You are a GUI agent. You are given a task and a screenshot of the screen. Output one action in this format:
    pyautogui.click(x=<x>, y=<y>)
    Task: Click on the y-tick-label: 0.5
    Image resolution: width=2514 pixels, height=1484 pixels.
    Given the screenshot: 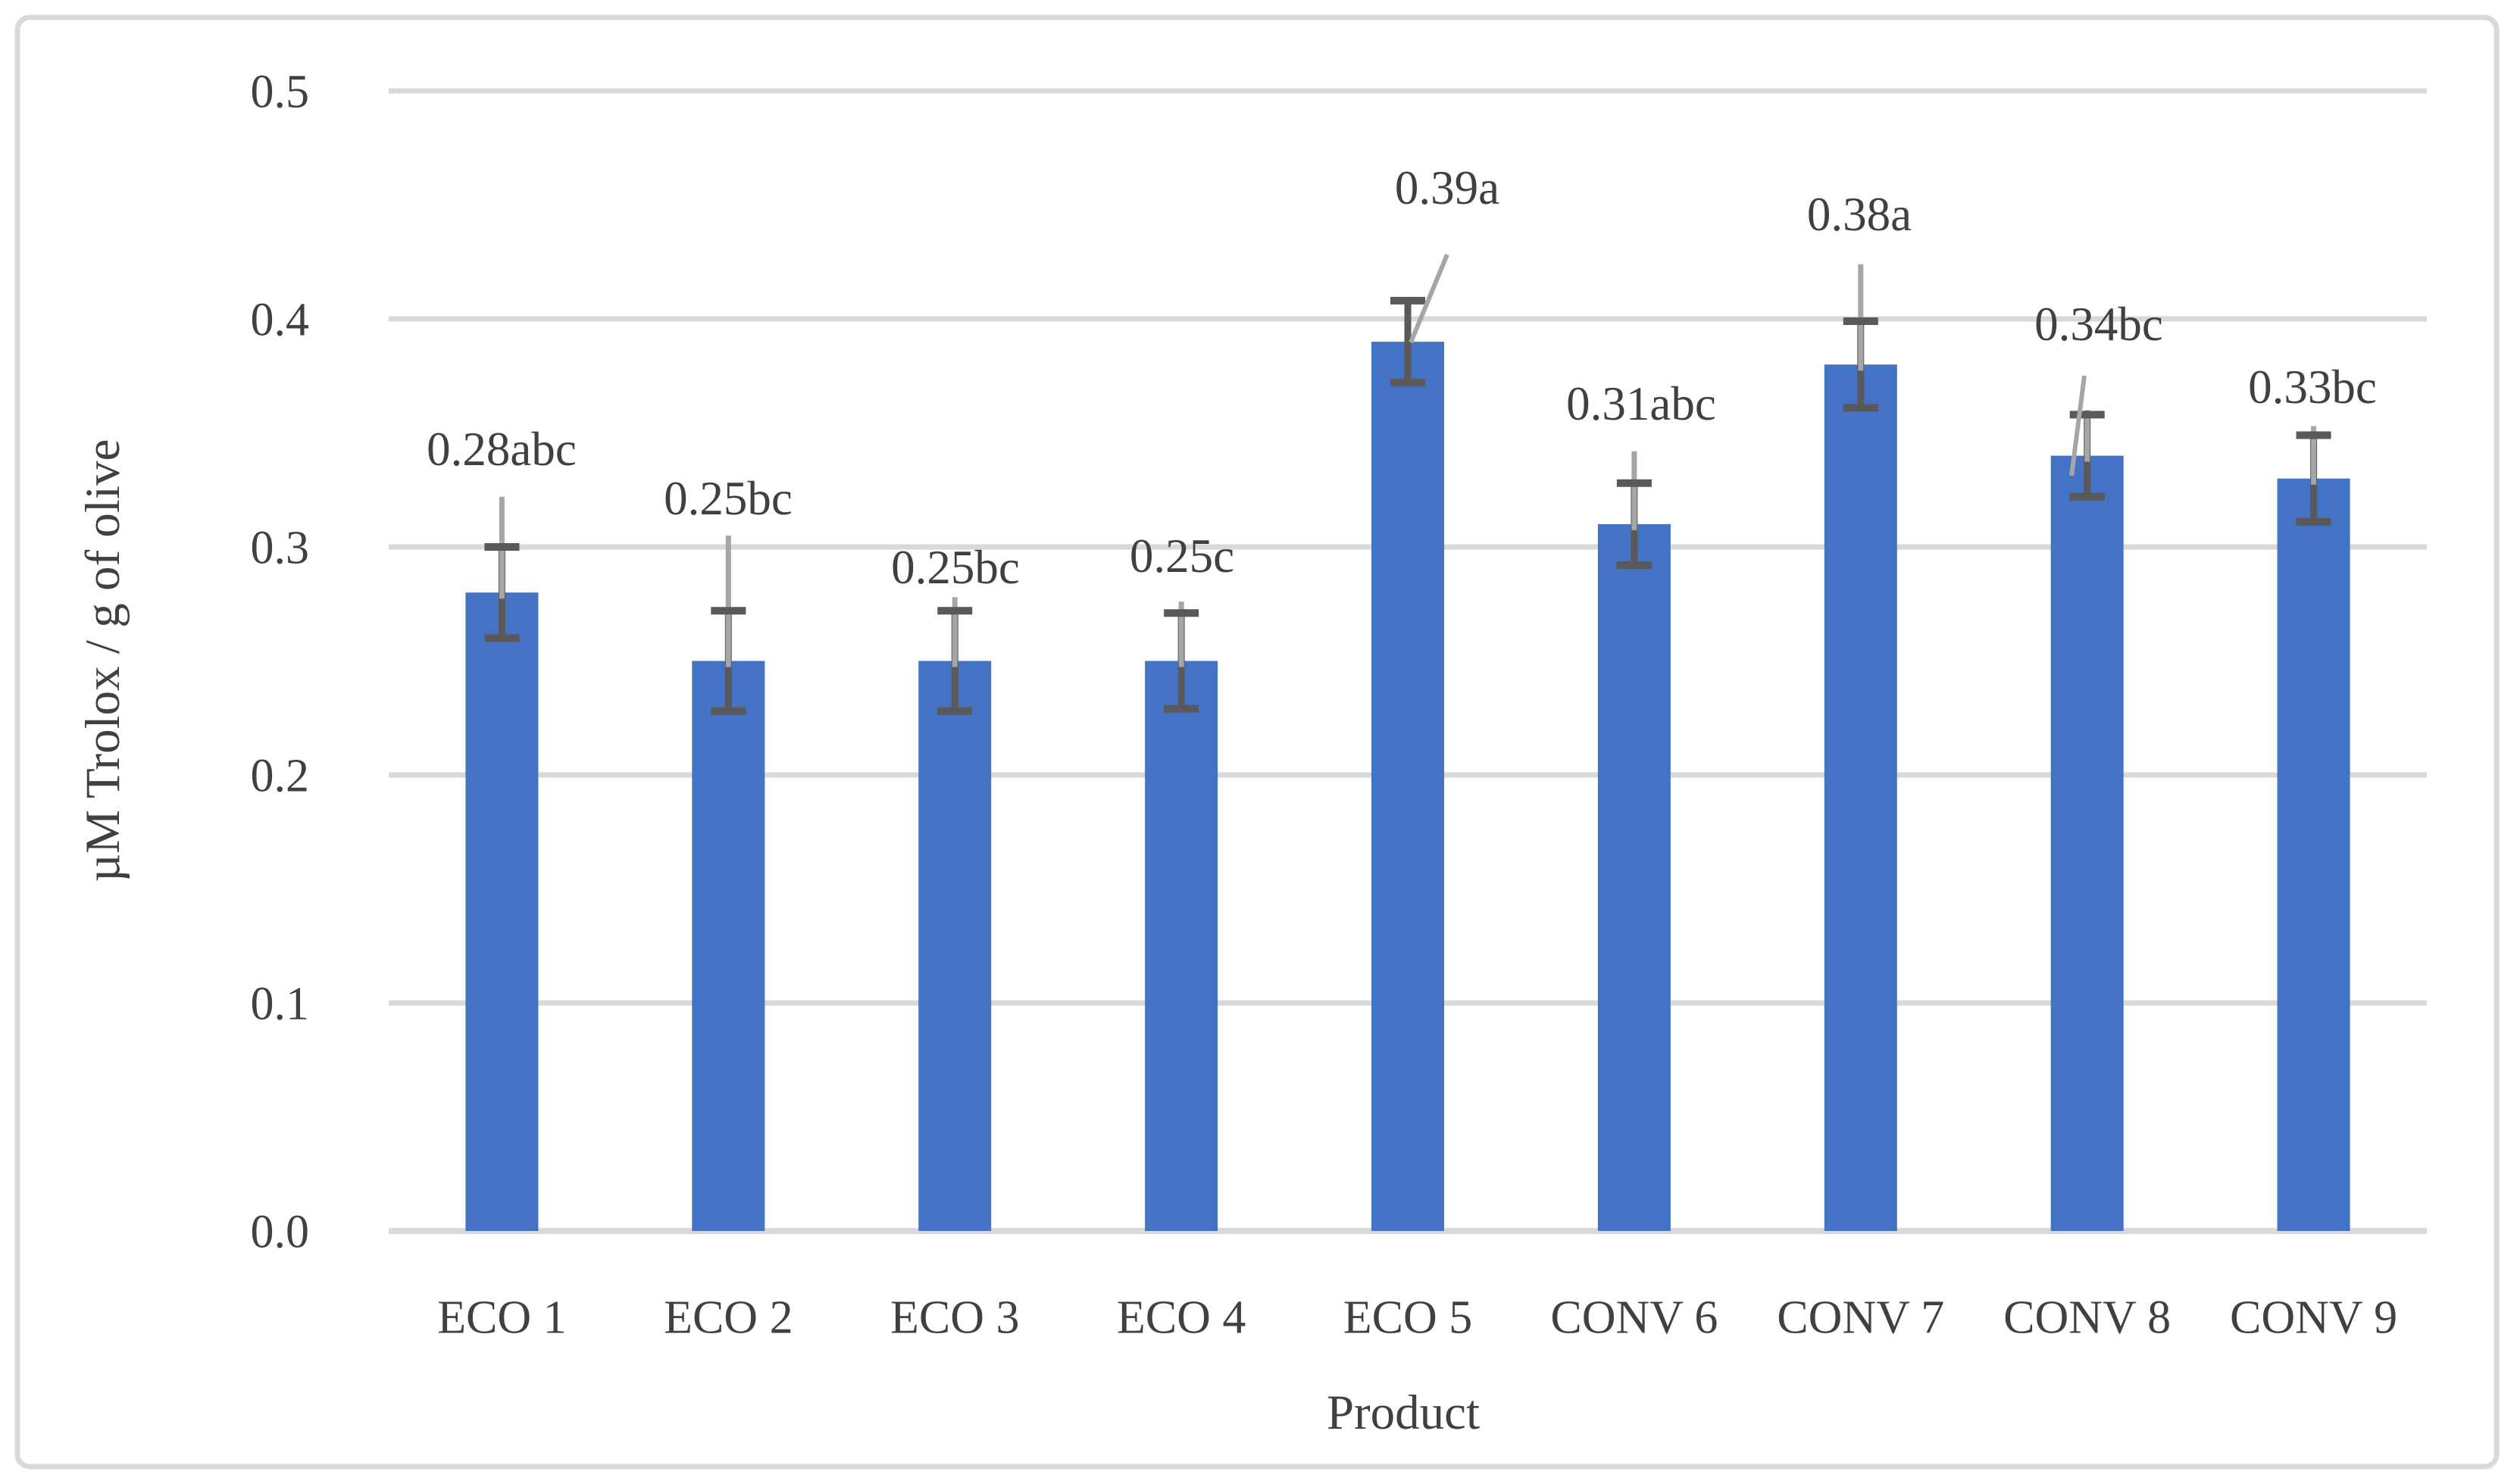 What is the action you would take?
    pyautogui.click(x=280, y=92)
    